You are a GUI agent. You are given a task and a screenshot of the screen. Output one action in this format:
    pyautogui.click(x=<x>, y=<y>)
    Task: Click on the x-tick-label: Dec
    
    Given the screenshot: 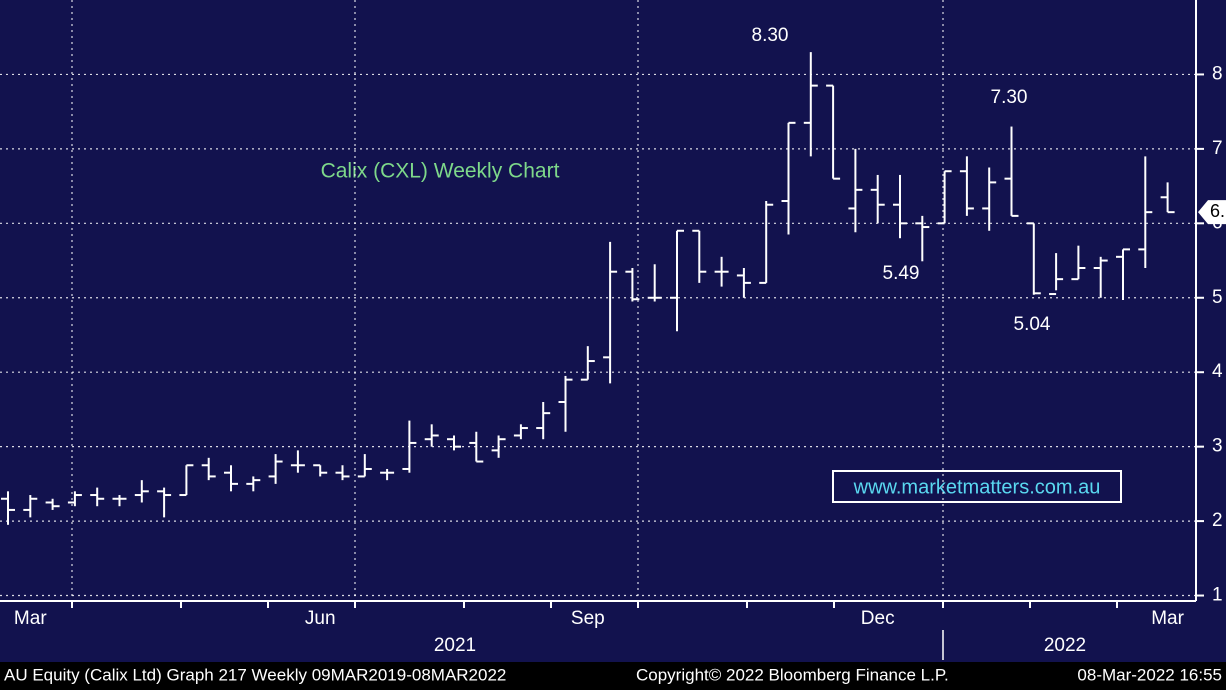 What is the action you would take?
    pyautogui.click(x=878, y=618)
    